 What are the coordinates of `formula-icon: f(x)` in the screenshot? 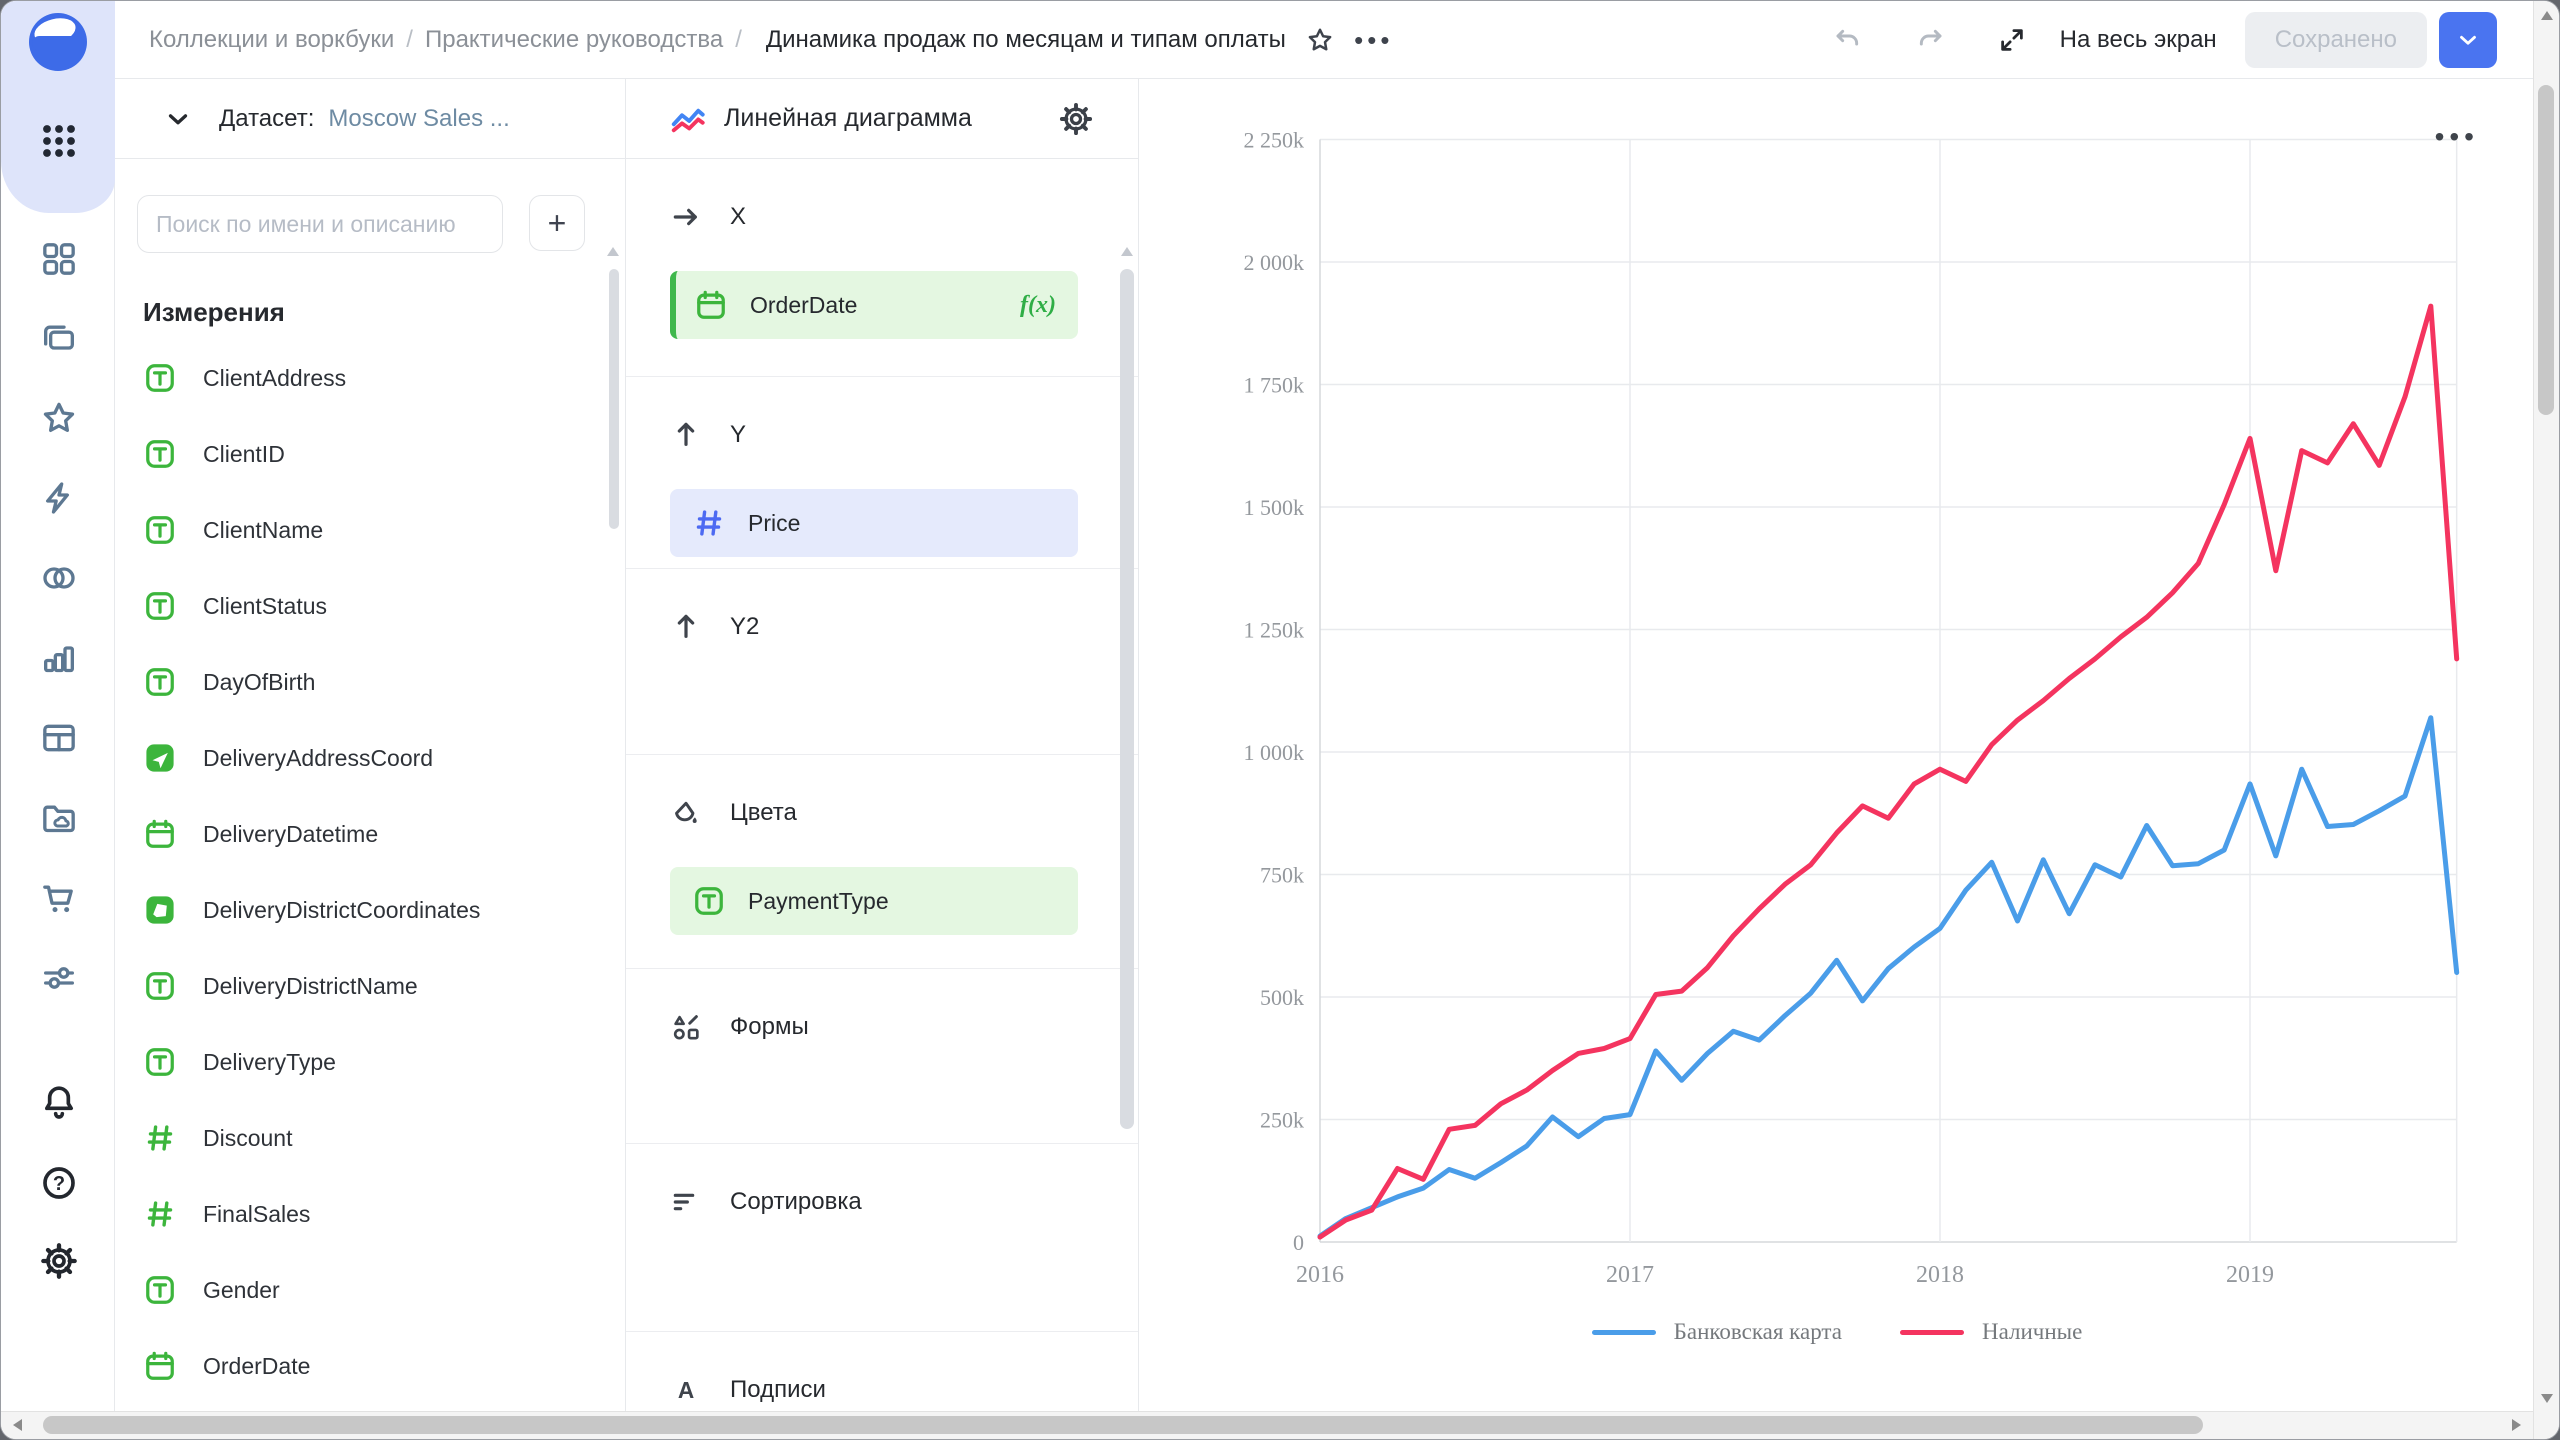 It's located at (1038, 304).